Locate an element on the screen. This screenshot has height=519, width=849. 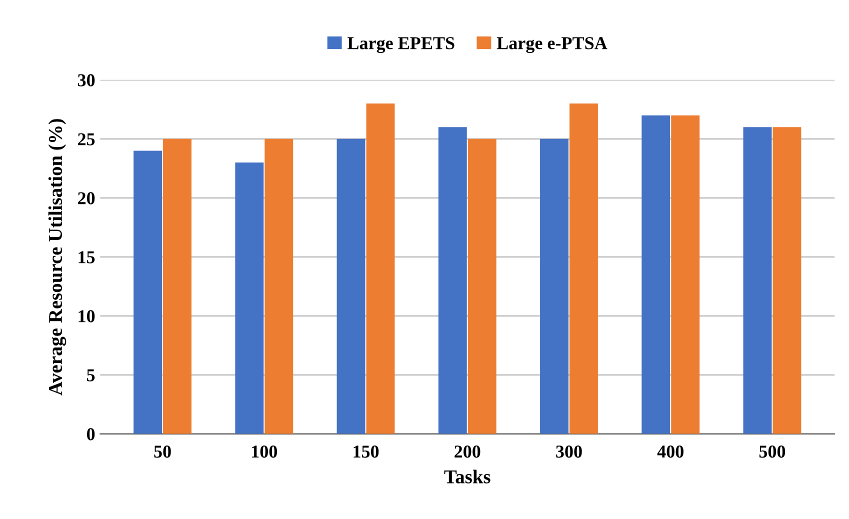
x-tick-label: 400 is located at coordinates (670, 452).